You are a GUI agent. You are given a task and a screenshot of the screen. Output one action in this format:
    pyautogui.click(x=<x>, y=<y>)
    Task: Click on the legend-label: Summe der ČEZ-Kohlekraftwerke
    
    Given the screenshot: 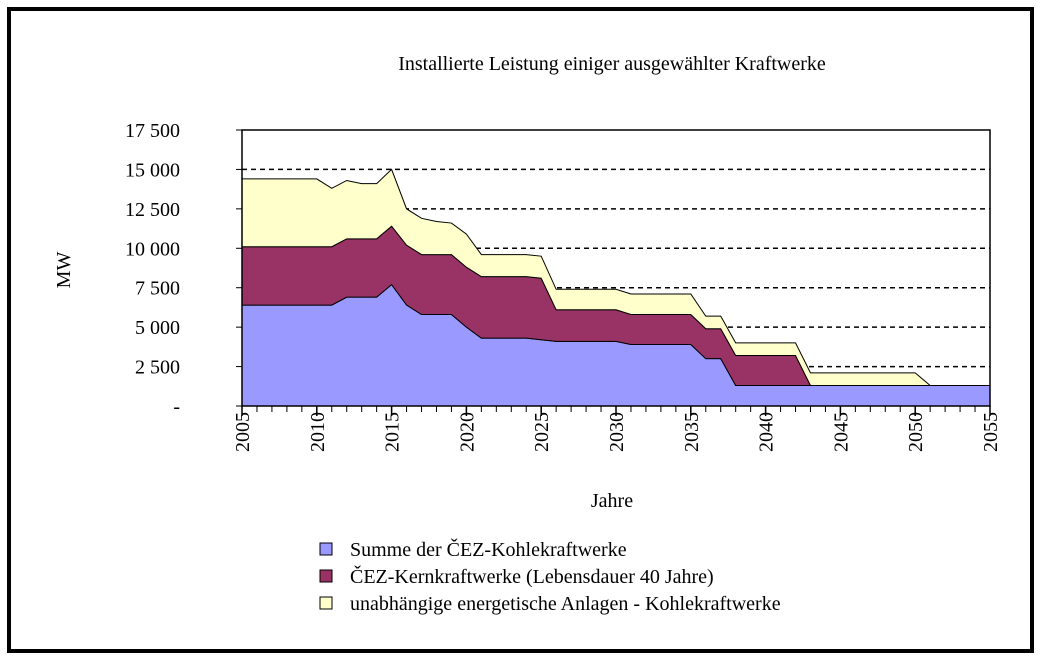 What is the action you would take?
    pyautogui.click(x=488, y=549)
    